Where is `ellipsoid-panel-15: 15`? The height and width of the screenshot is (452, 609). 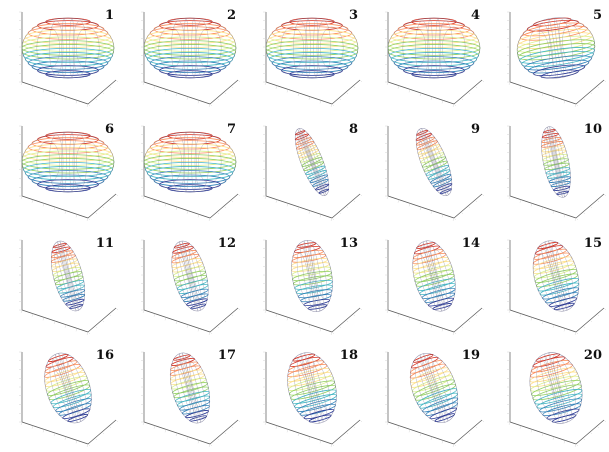 ellipsoid-panel-15: 15 is located at coordinates (552, 286).